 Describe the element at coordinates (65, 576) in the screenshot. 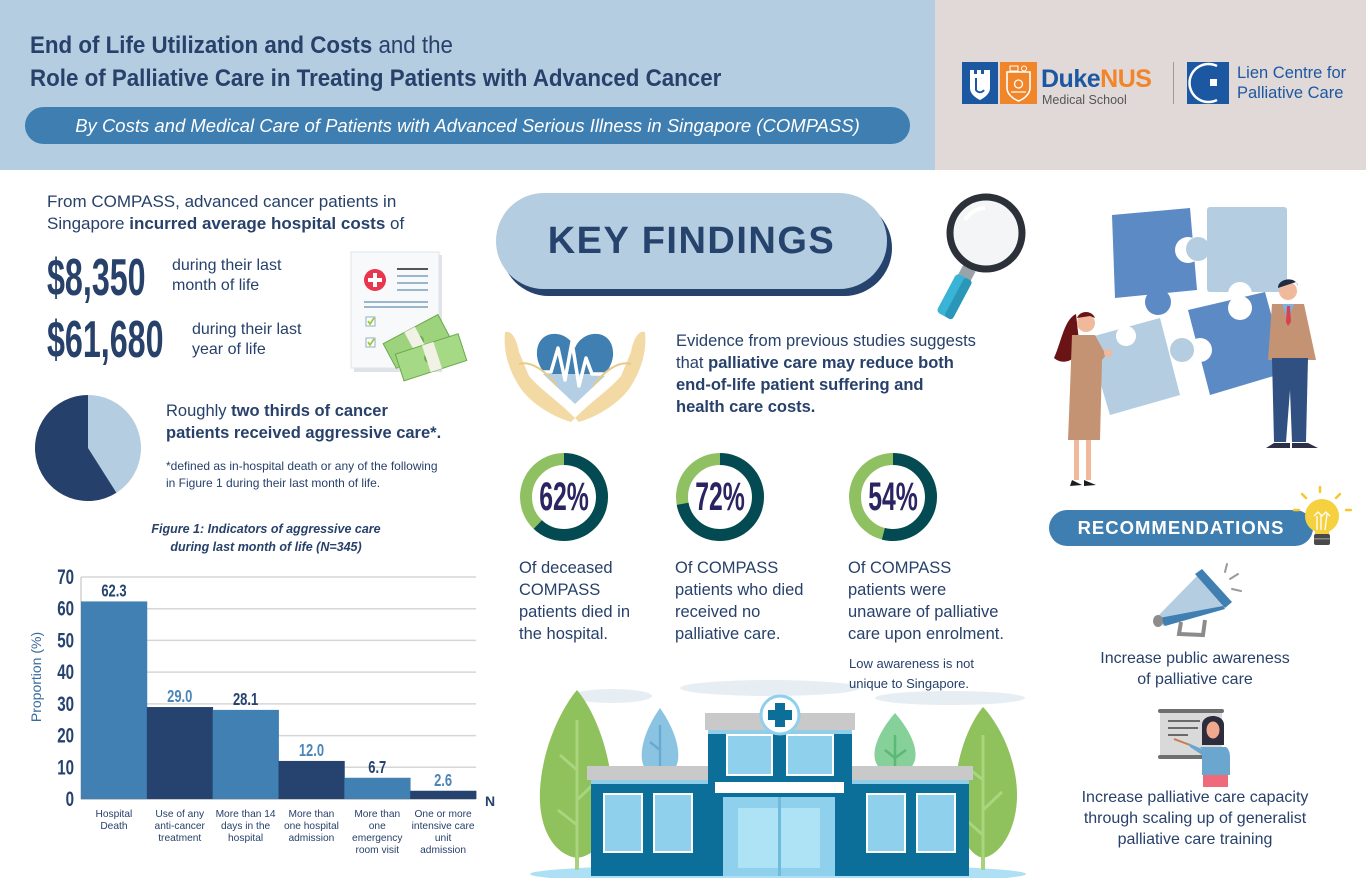

I see `y-tick-label: 70` at that location.